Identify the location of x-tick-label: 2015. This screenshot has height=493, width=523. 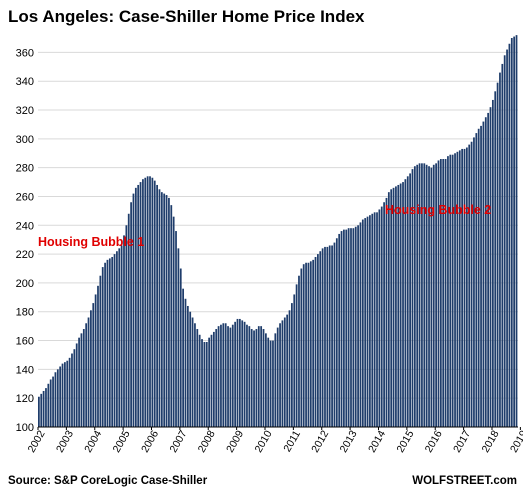
(405, 441).